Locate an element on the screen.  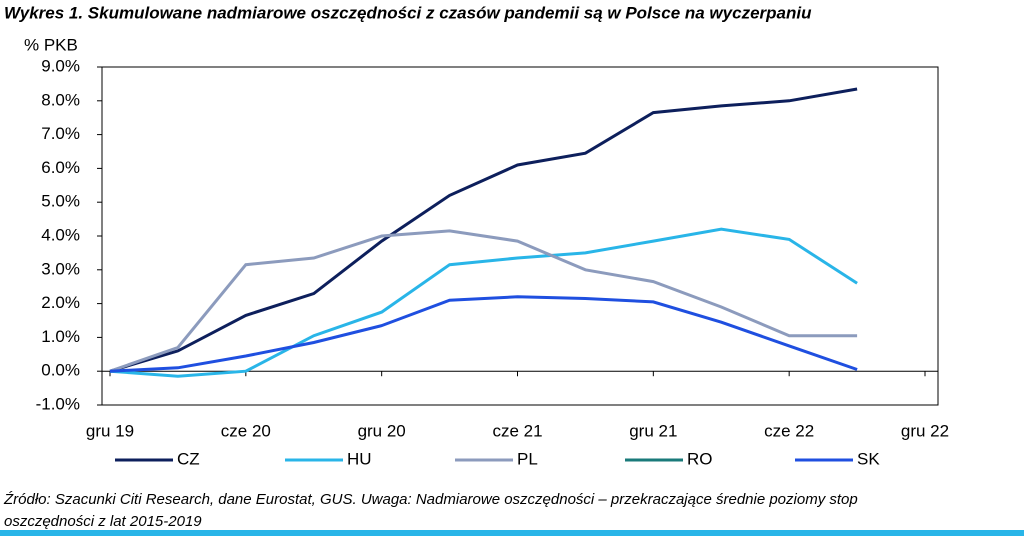
y-tick-label: 3.0% is located at coordinates (60, 268).